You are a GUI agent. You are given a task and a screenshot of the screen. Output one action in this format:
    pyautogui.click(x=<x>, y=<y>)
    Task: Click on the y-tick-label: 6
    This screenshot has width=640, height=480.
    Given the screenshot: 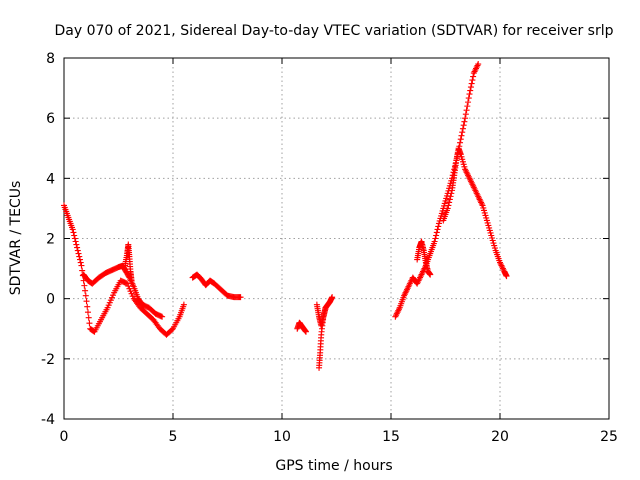 What is the action you would take?
    pyautogui.click(x=50, y=119)
    